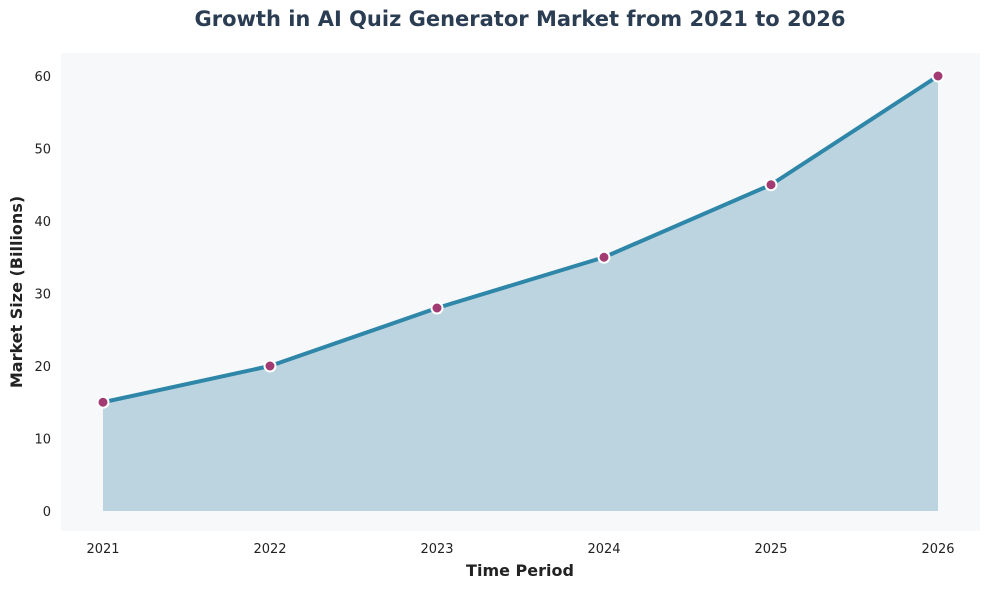 The image size is (989, 590). Describe the element at coordinates (436, 549) in the screenshot. I see `x-tick-label: 2023` at that location.